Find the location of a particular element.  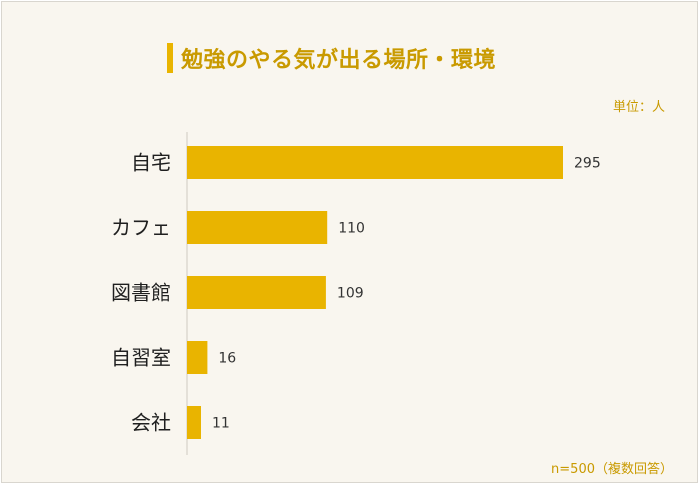

chart-title-group: 勉強のやる気が出る場所・環境 is located at coordinates (331, 58).